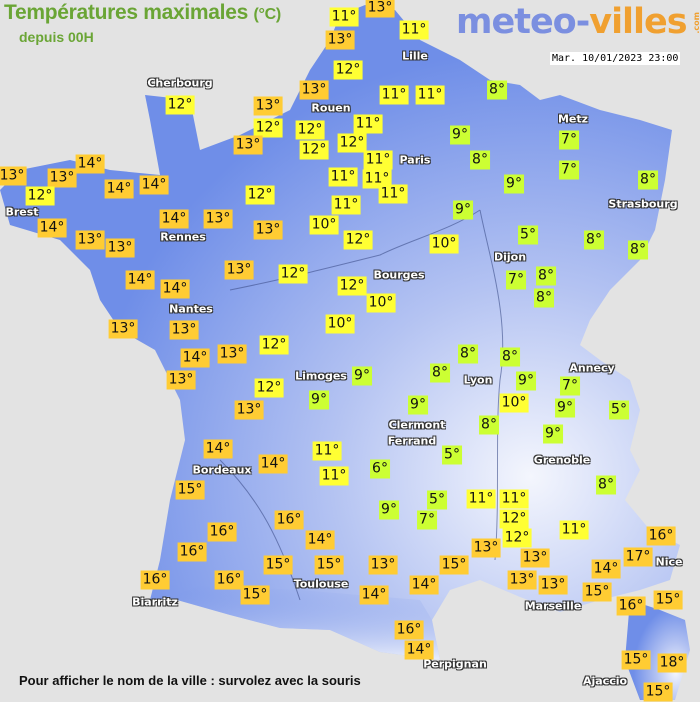 The width and height of the screenshot is (700, 702). I want to click on temperature-label: 6°, so click(380, 469).